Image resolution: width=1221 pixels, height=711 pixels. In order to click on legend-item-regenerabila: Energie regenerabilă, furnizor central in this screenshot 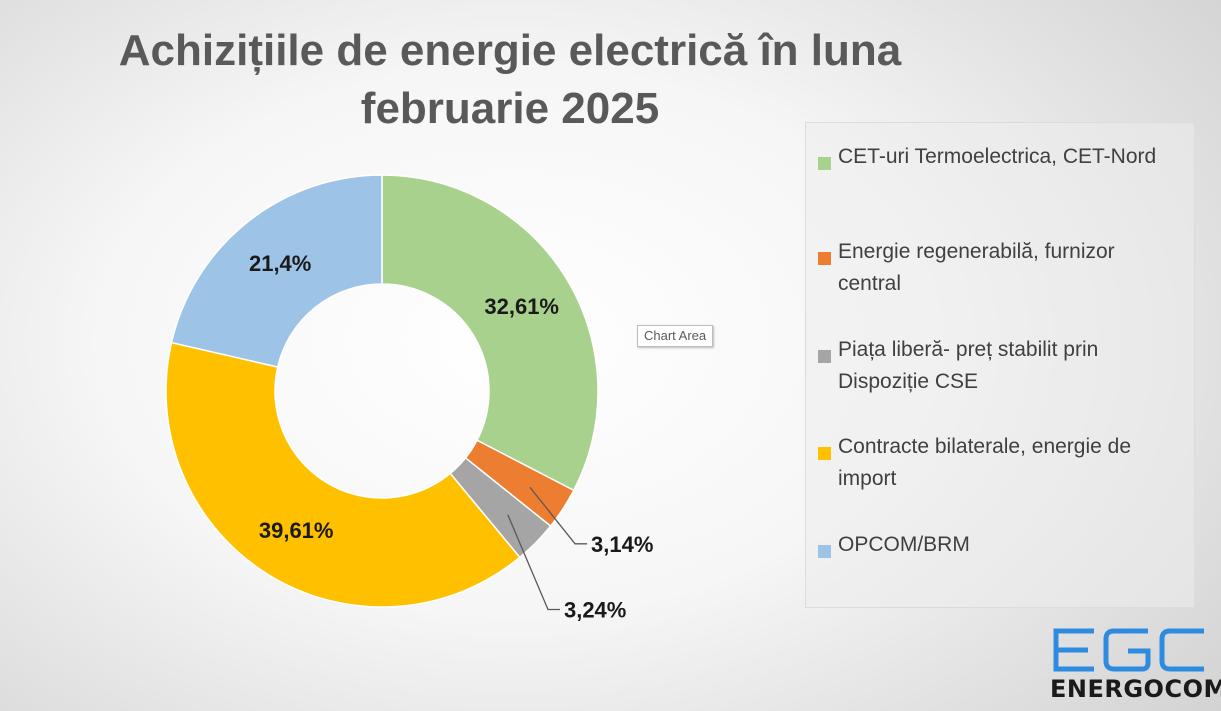, I will do `click(1000, 268)`.